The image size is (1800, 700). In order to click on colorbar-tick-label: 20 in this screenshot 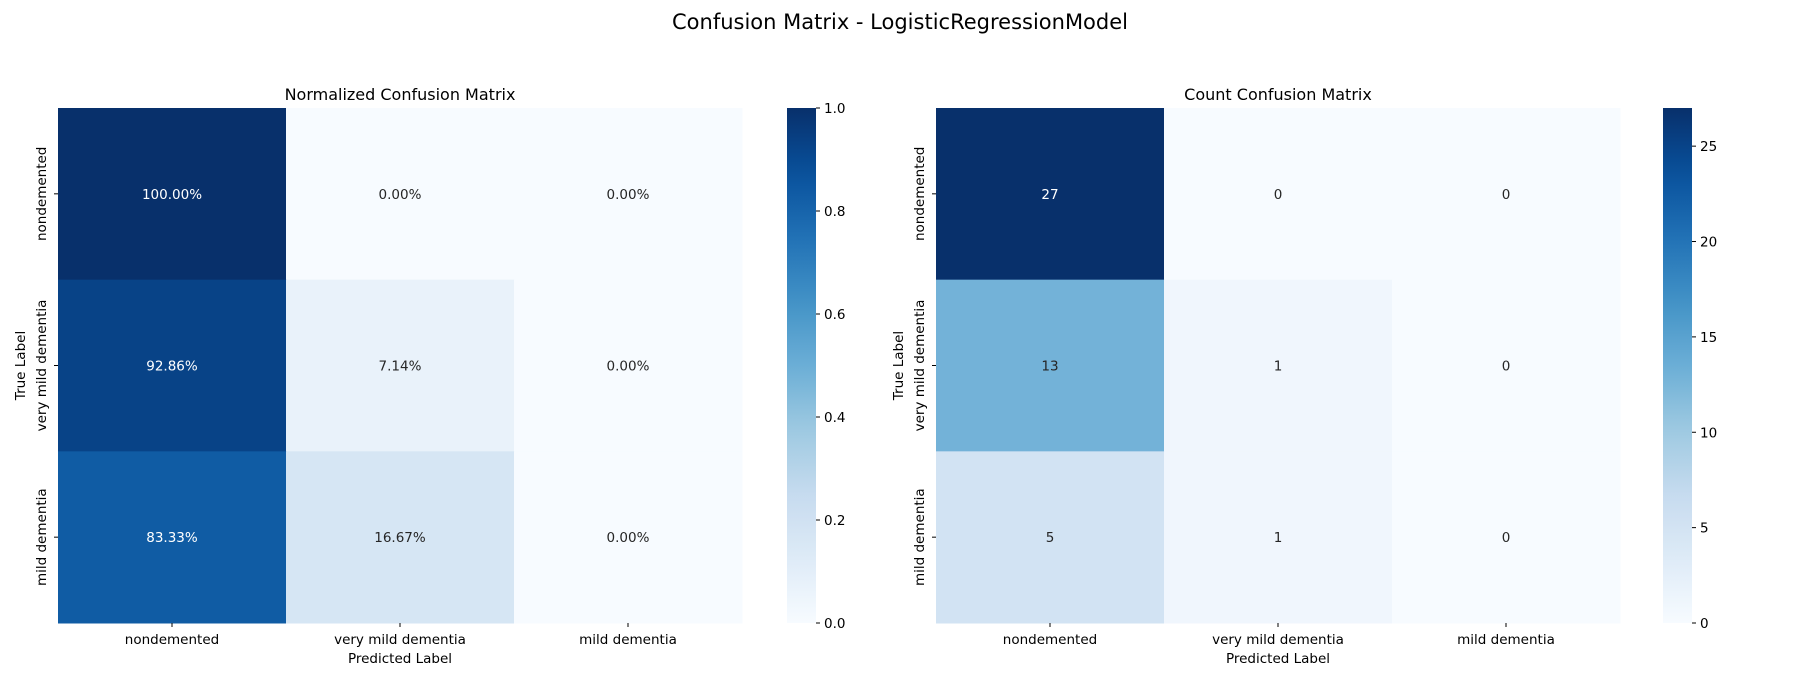, I will do `click(1708, 243)`.